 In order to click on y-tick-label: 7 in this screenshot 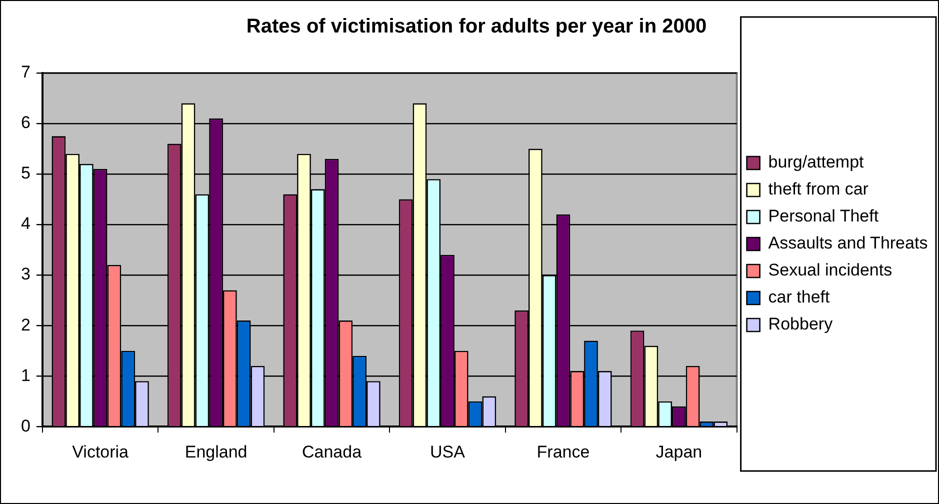, I will do `click(25, 72)`.